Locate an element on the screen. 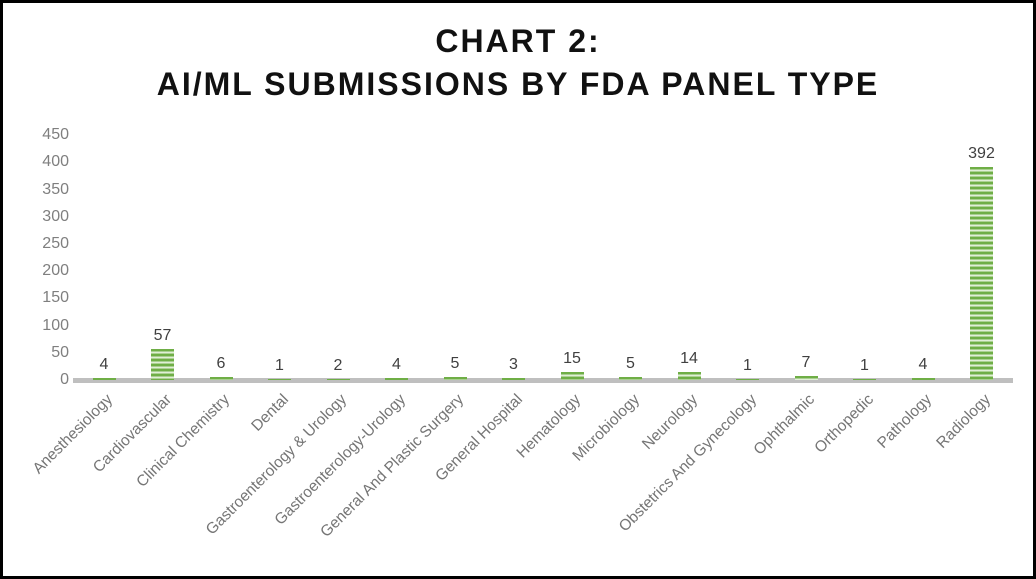  bar-value-label: 57 is located at coordinates (162, 335).